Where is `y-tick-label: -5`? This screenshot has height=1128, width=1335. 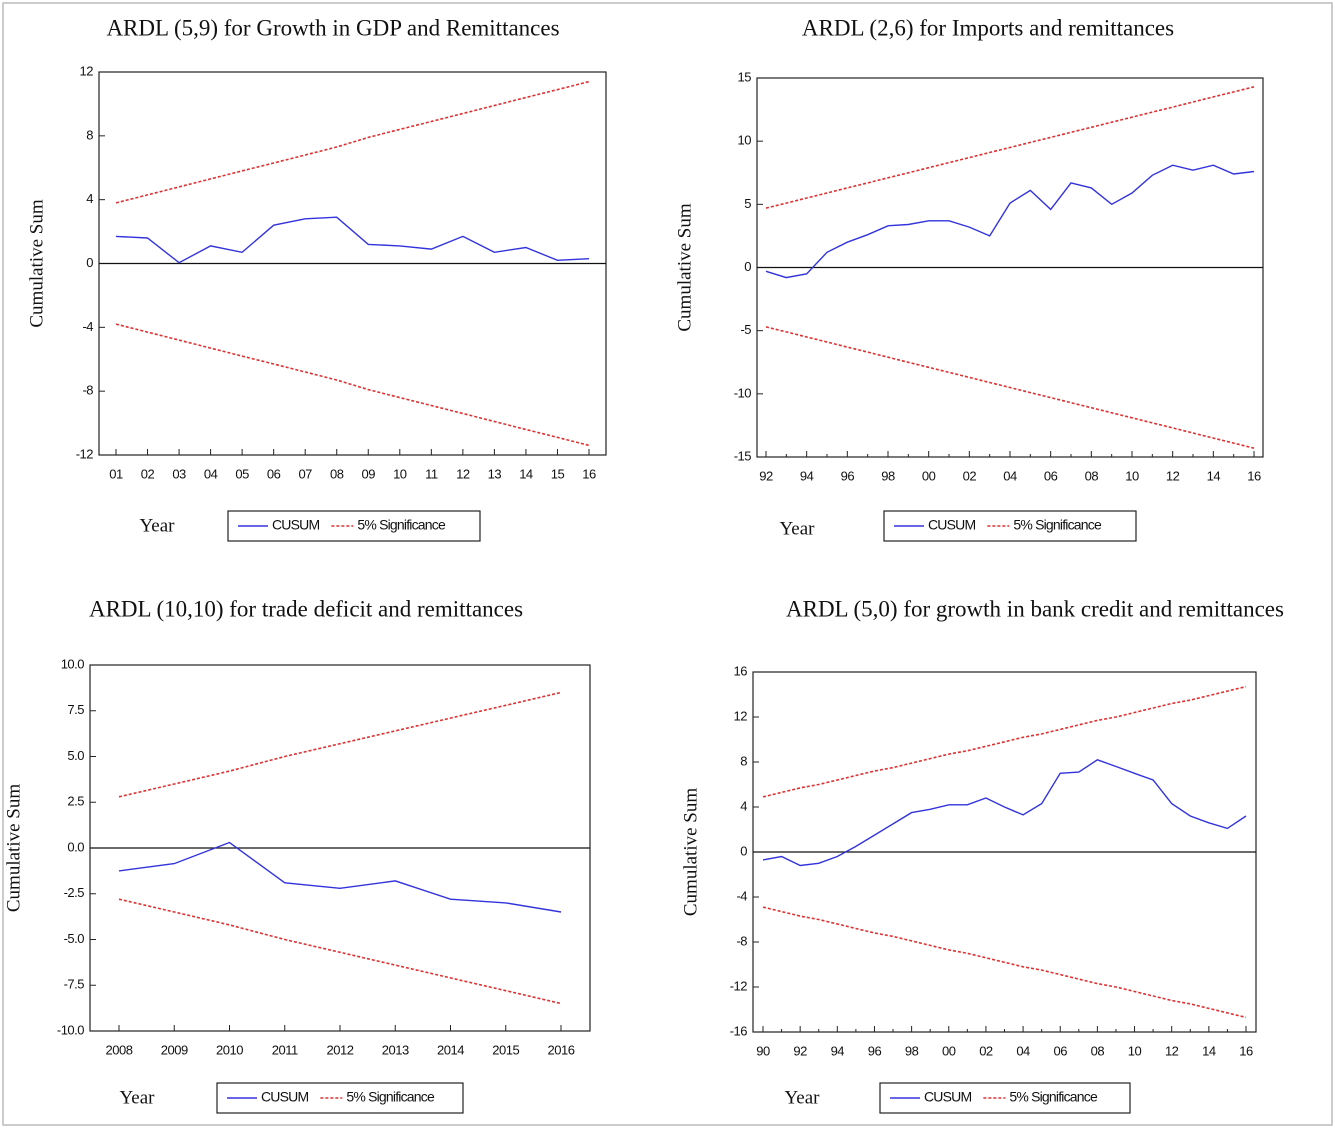
y-tick-label: -5 is located at coordinates (745, 329).